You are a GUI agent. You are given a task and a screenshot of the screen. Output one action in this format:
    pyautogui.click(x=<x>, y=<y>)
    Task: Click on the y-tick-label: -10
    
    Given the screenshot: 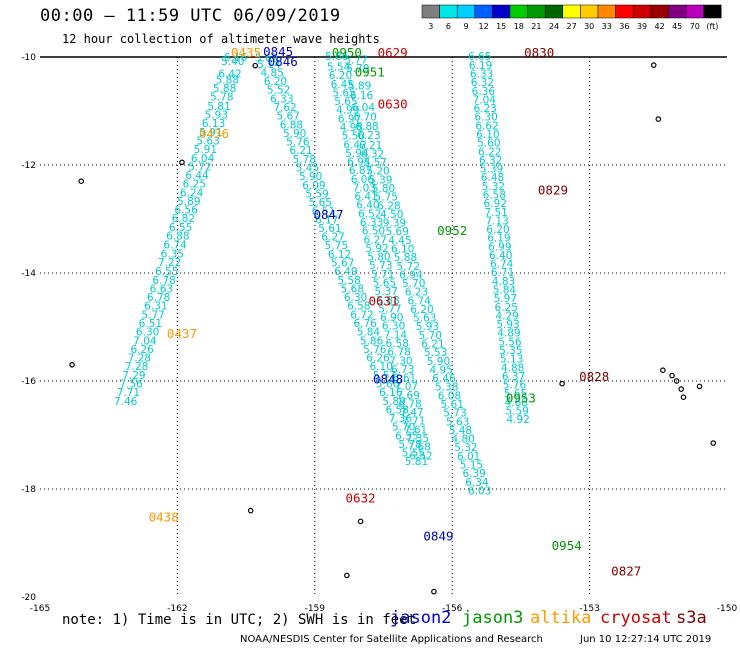 What is the action you would take?
    pyautogui.click(x=28, y=58)
    